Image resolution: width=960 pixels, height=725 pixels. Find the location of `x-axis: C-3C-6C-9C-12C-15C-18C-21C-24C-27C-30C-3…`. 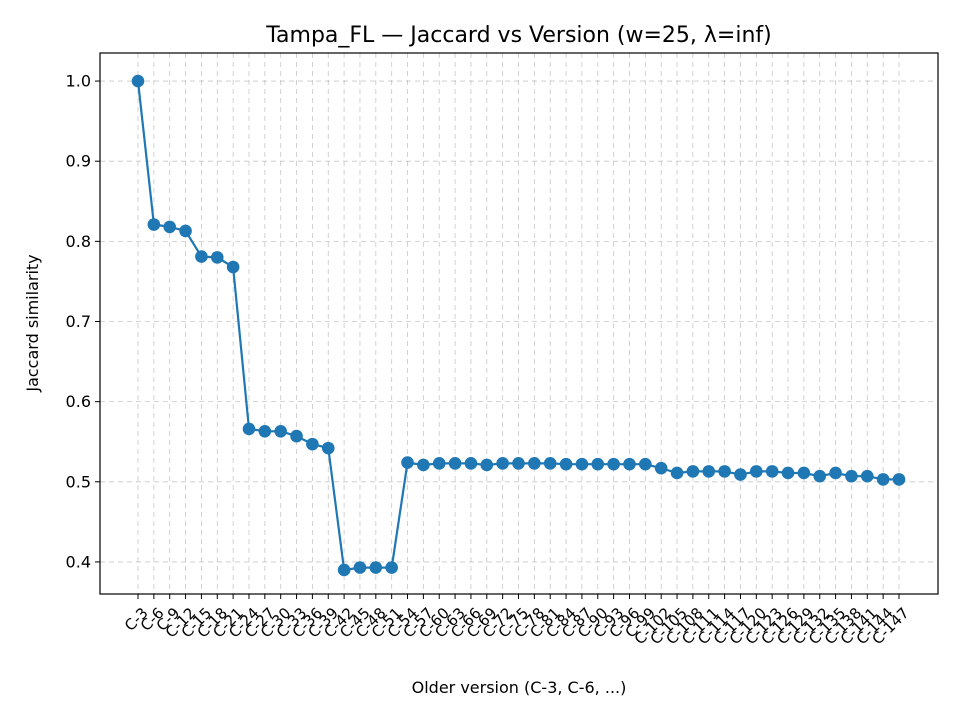

x-axis: C-3C-6C-9C-12C-15C-18C-21C-24C-27C-30C-3… is located at coordinates (517, 621).